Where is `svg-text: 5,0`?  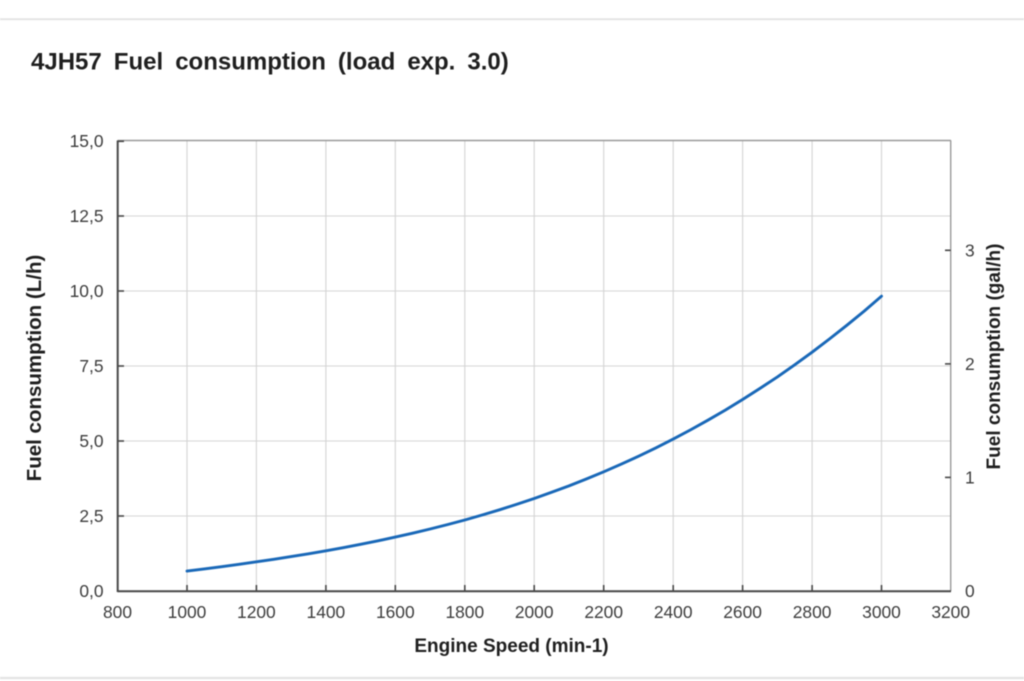
svg-text: 5,0 is located at coordinates (91, 441).